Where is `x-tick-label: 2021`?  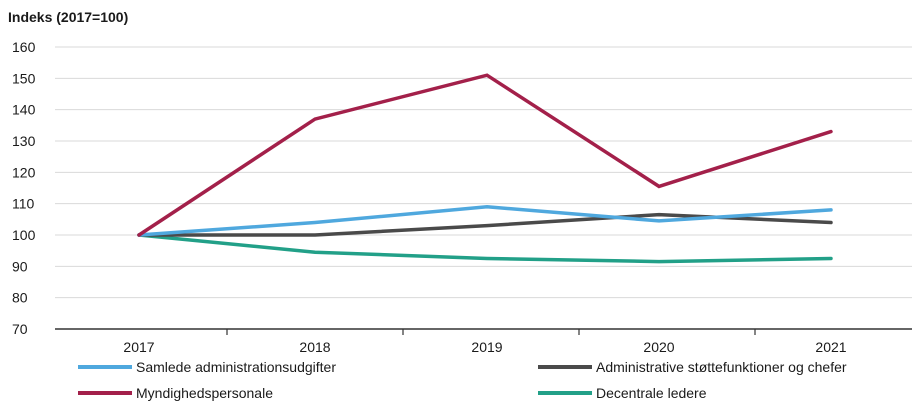 x-tick-label: 2021 is located at coordinates (830, 347).